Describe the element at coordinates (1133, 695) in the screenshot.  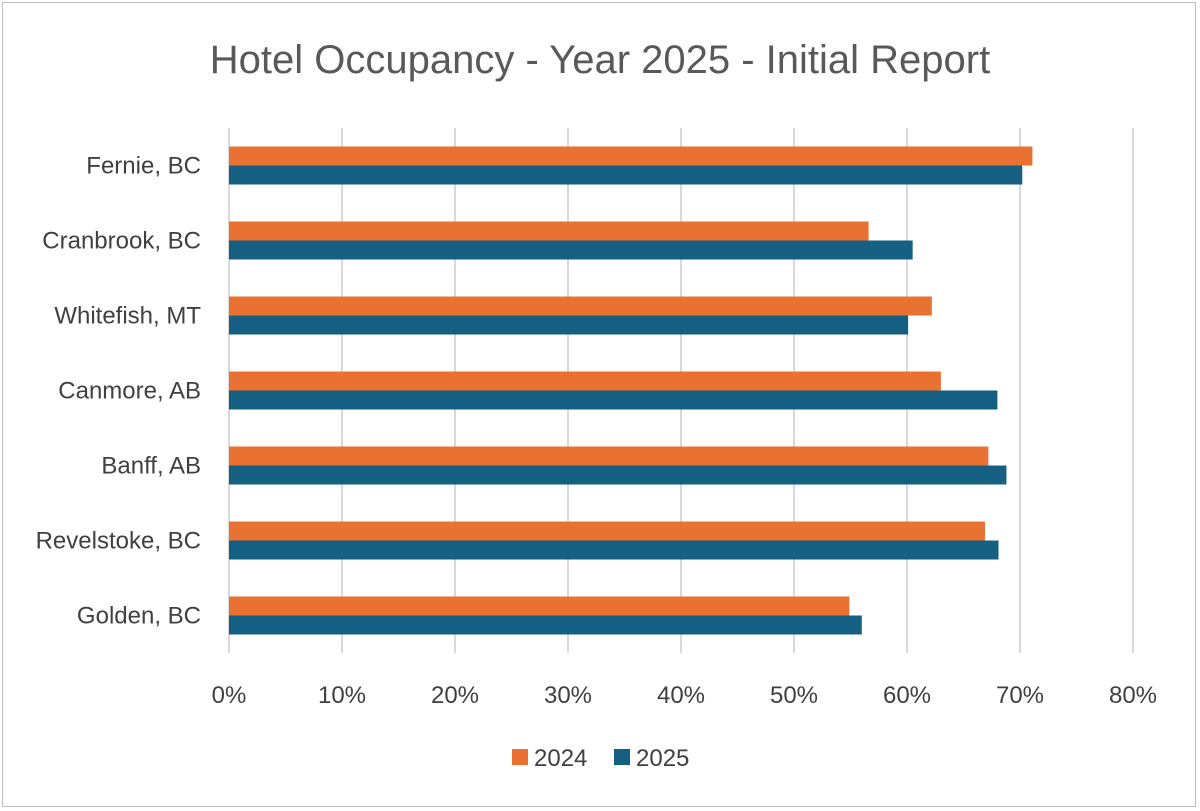
I see `x-tick-label: 80%` at that location.